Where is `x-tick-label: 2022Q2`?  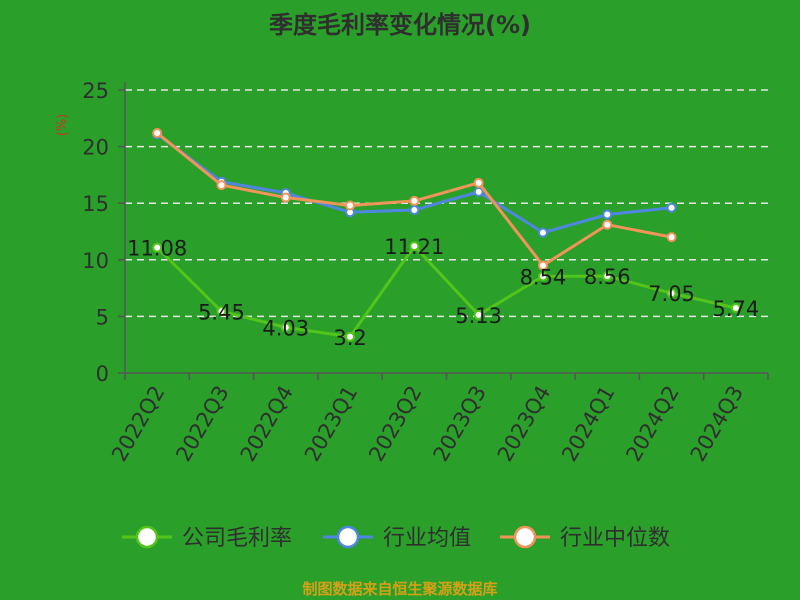 x-tick-label: 2022Q2 is located at coordinates (138, 424).